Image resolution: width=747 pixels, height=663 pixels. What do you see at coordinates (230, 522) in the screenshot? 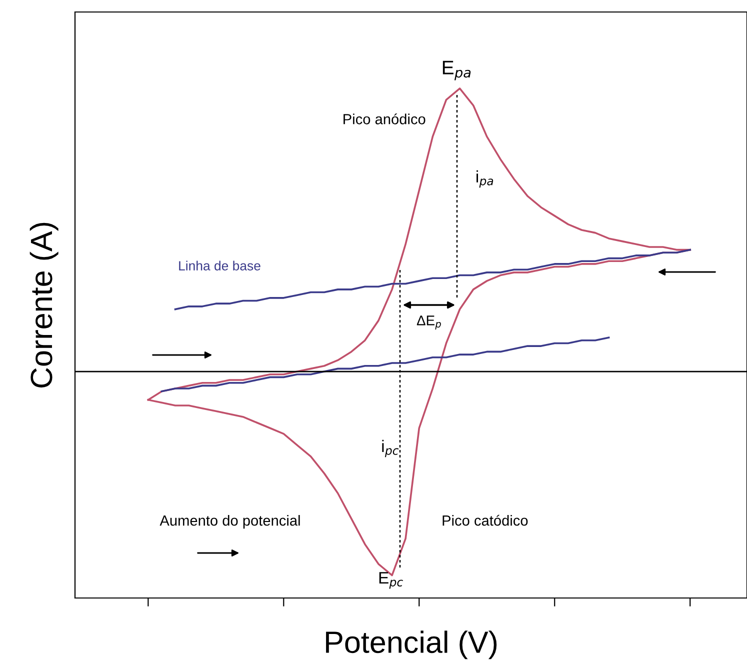
I see `annotation: Aumento do potencial` at bounding box center [230, 522].